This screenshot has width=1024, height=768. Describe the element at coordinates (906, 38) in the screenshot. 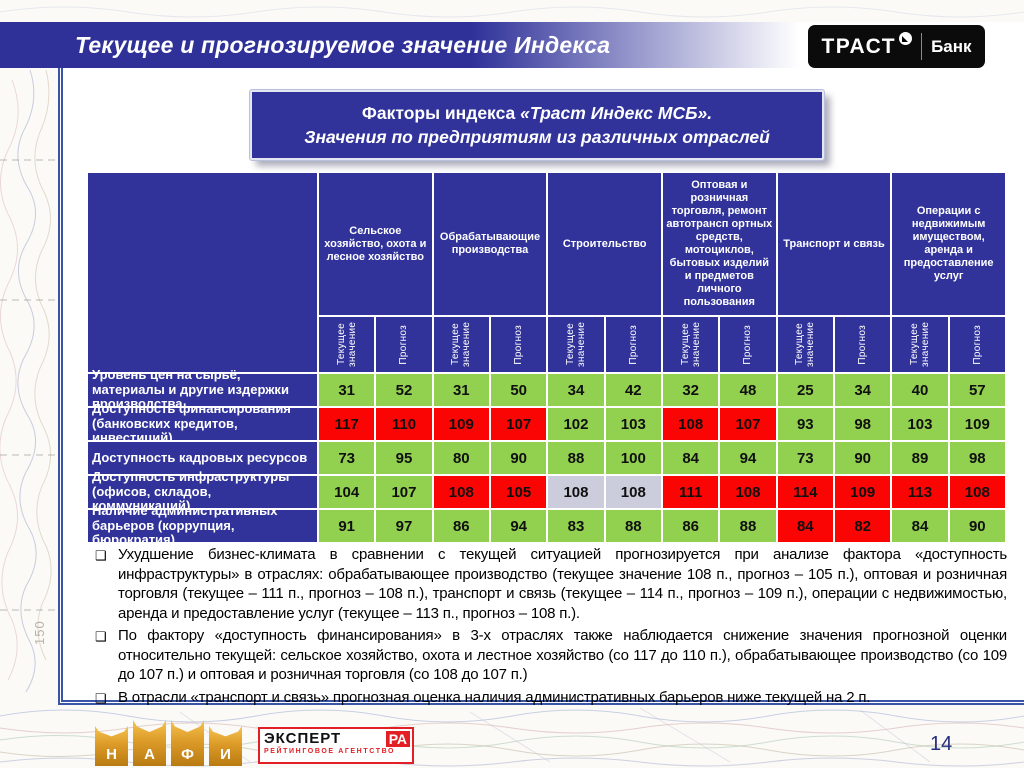

I see `trust-logo-arrow-icon` at that location.